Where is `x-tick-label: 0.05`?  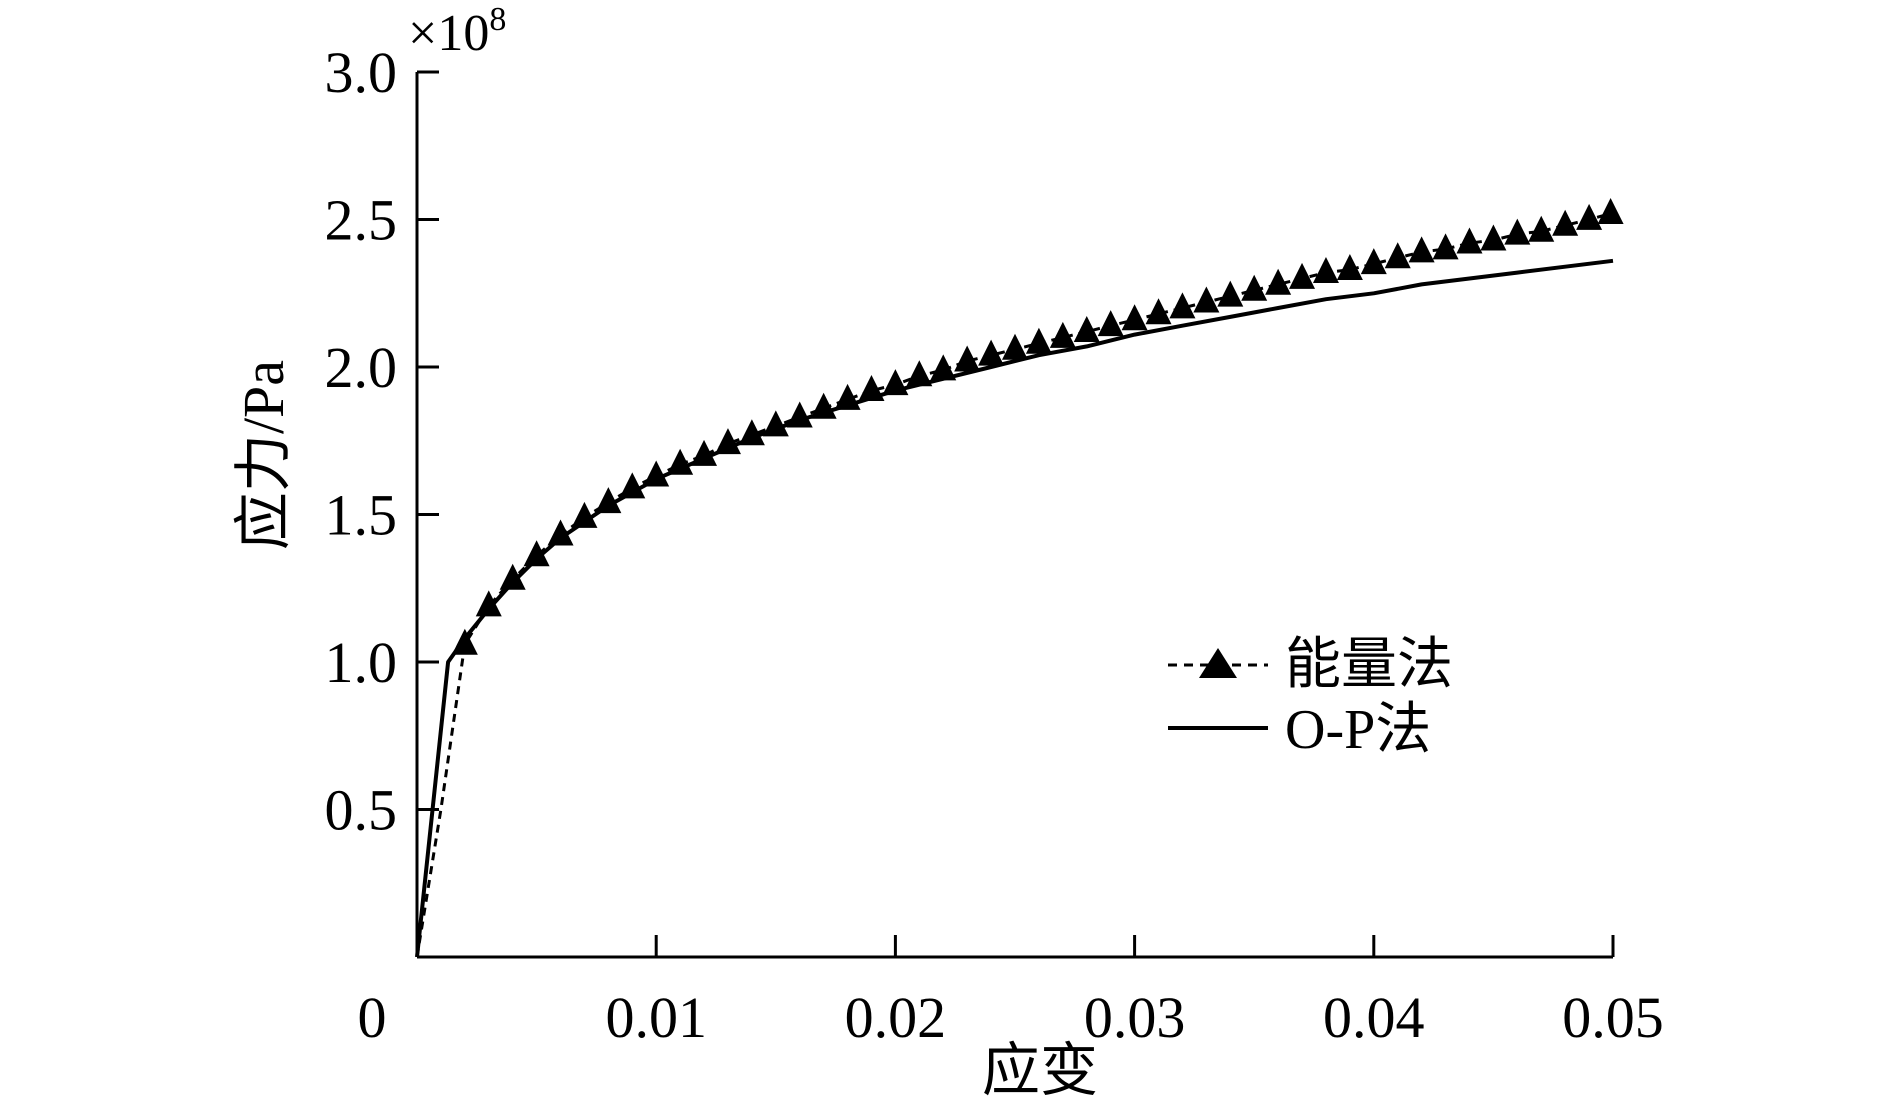
x-tick-label: 0.05 is located at coordinates (1613, 1017).